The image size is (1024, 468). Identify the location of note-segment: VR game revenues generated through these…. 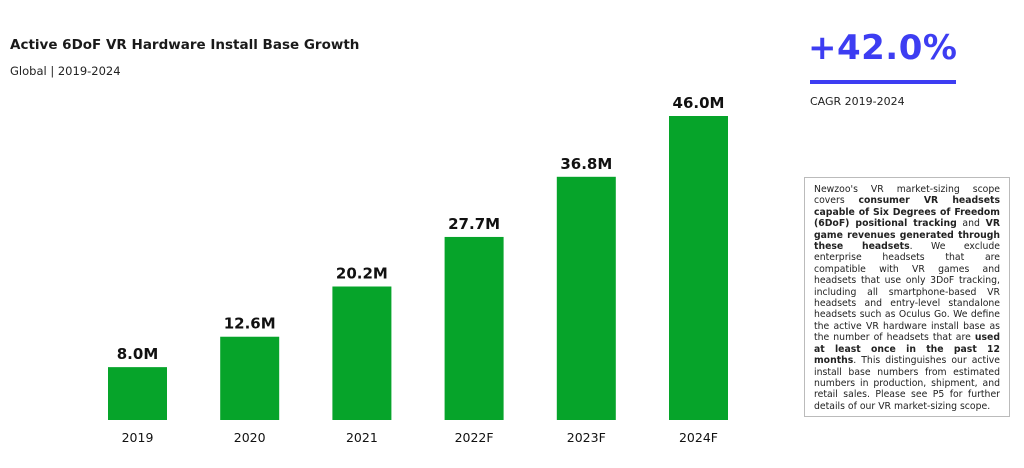
(907, 235).